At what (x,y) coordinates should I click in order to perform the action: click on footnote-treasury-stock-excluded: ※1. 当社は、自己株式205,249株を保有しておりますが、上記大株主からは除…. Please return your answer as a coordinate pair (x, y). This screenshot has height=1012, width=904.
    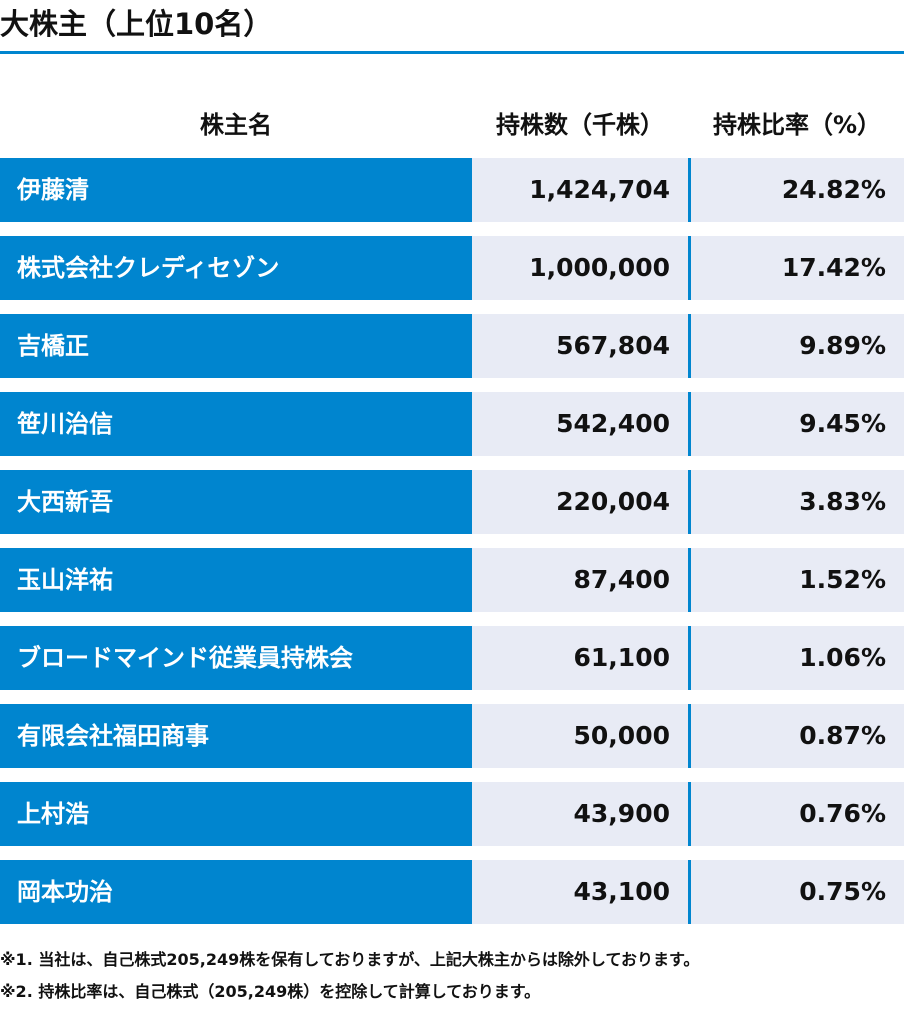
    Looking at the image, I should click on (350, 959).